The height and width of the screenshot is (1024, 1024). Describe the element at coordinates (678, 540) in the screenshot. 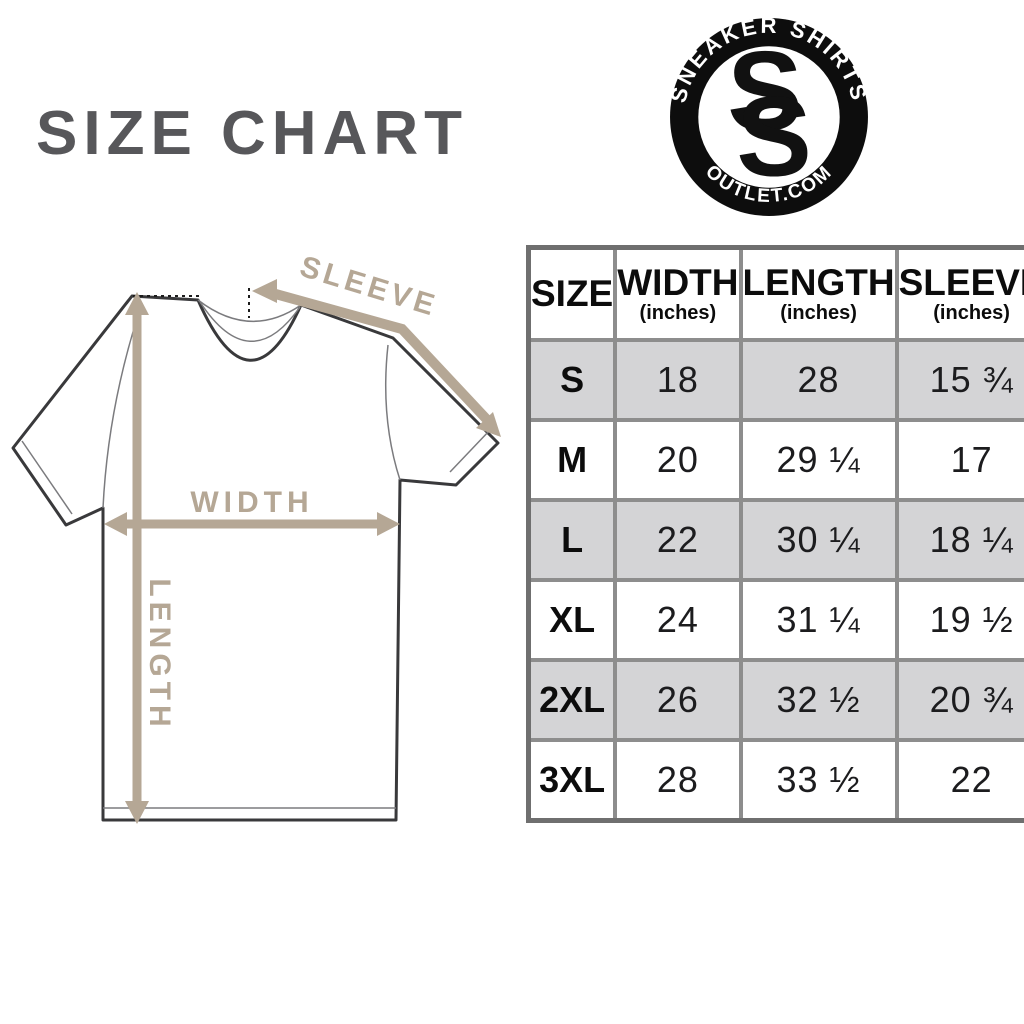

I see `width-value: 22` at that location.